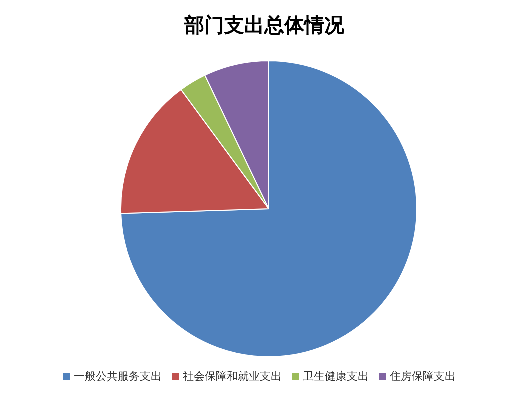 The height and width of the screenshot is (397, 529). I want to click on legend-label: 社会保障和就业支出, so click(232, 376).